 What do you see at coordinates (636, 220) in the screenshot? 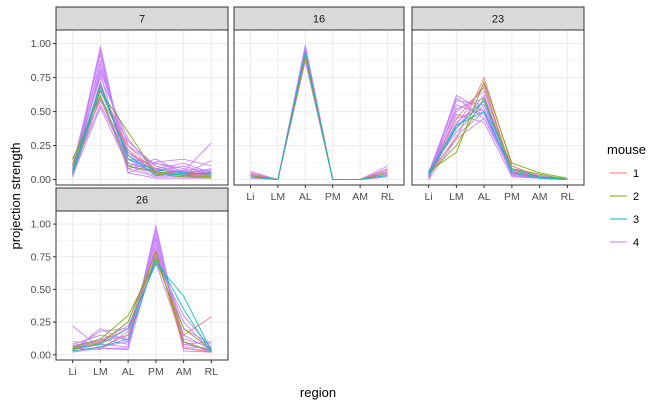
I see `legend-label-3: 3` at bounding box center [636, 220].